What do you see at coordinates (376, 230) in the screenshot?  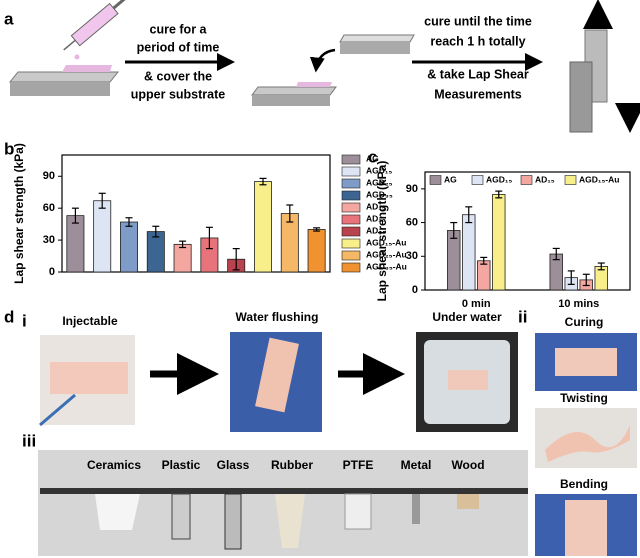 I see `legend-label: AD₃₅` at bounding box center [376, 230].